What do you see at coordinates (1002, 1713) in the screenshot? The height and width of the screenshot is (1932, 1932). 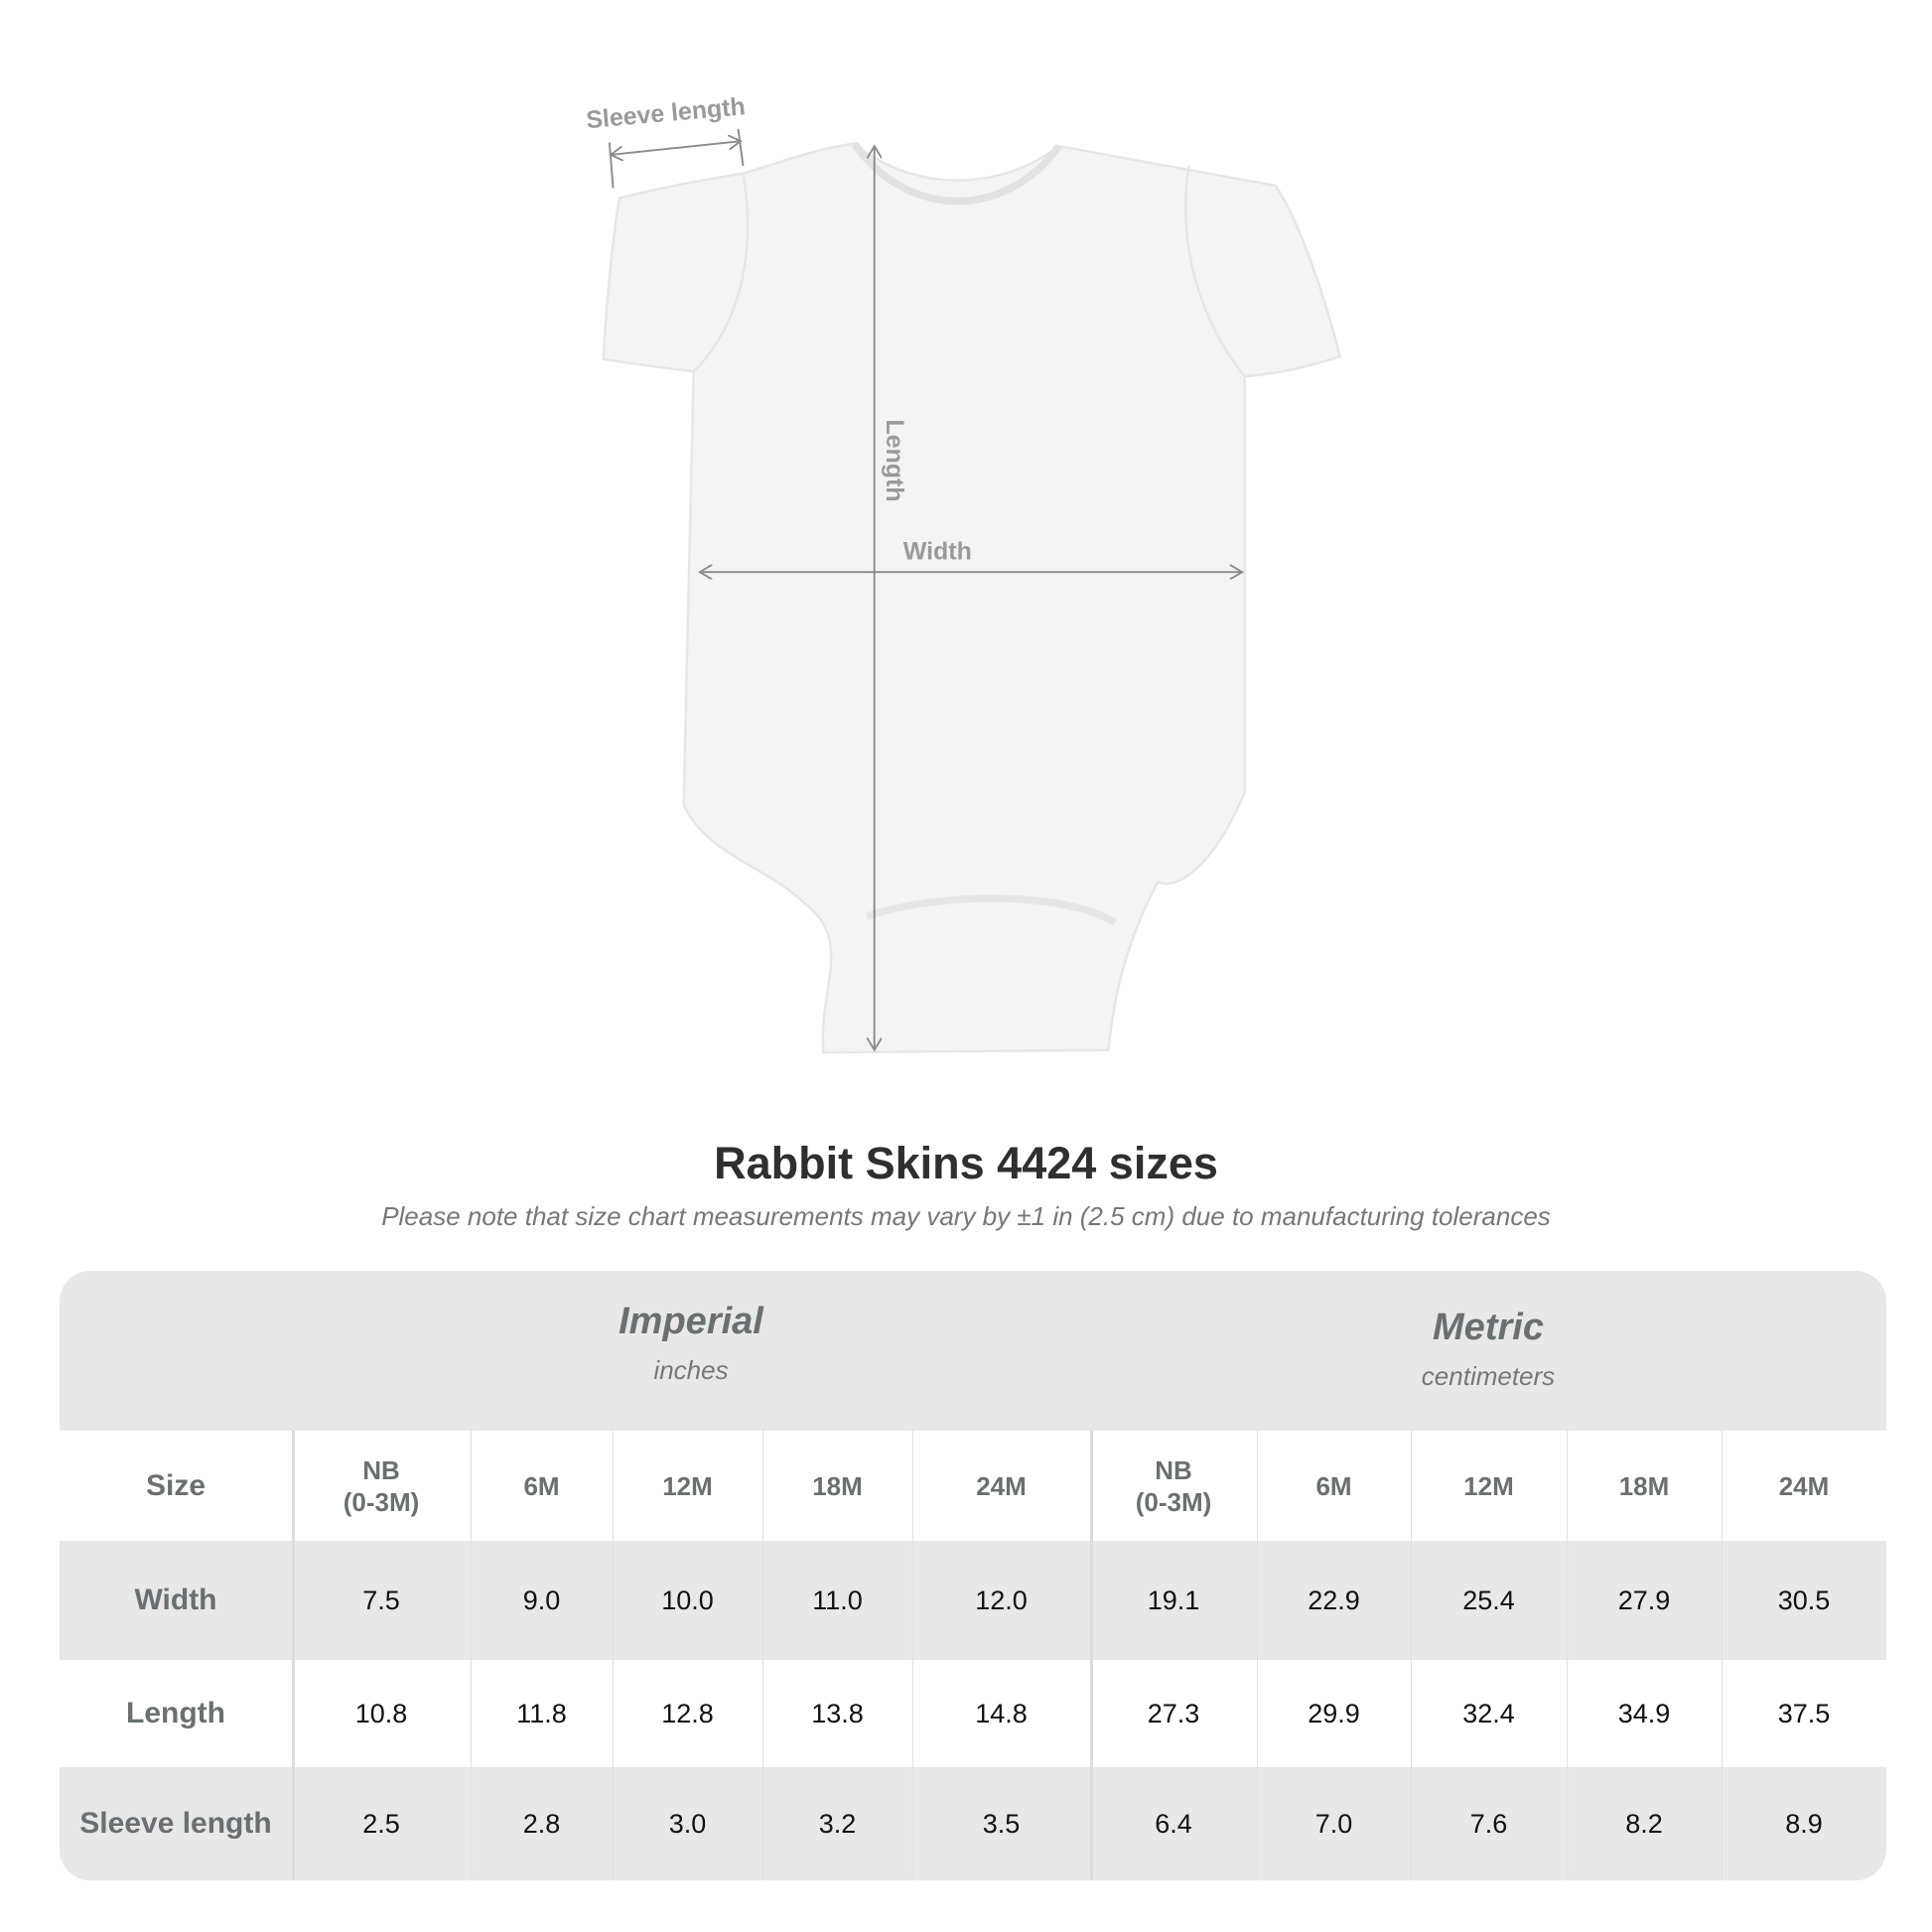 I see `table-cell: 14.8` at bounding box center [1002, 1713].